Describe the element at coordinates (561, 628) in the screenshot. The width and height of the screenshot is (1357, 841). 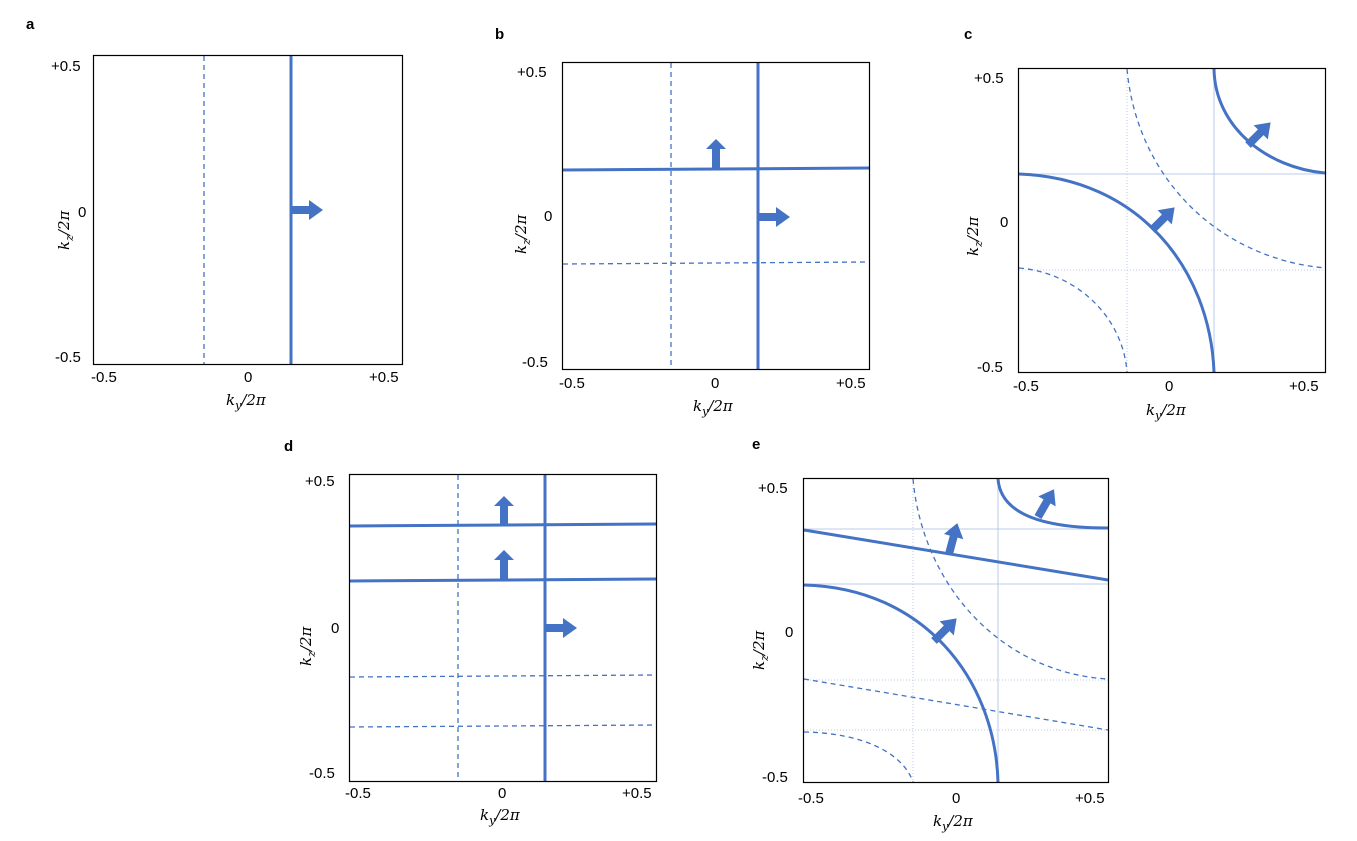
I see `panel-d-arrow-right` at that location.